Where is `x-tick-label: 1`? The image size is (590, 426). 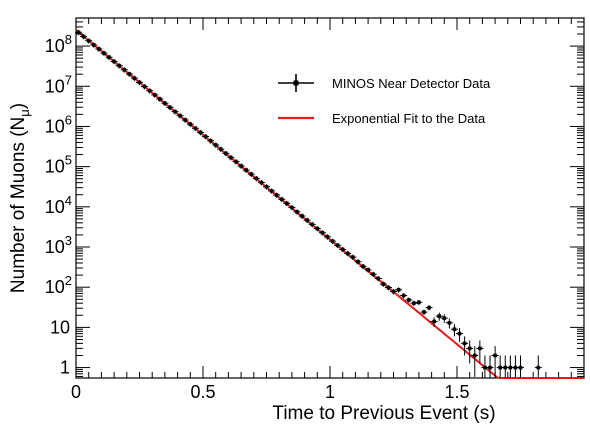
x-tick-label: 1 is located at coordinates (330, 392).